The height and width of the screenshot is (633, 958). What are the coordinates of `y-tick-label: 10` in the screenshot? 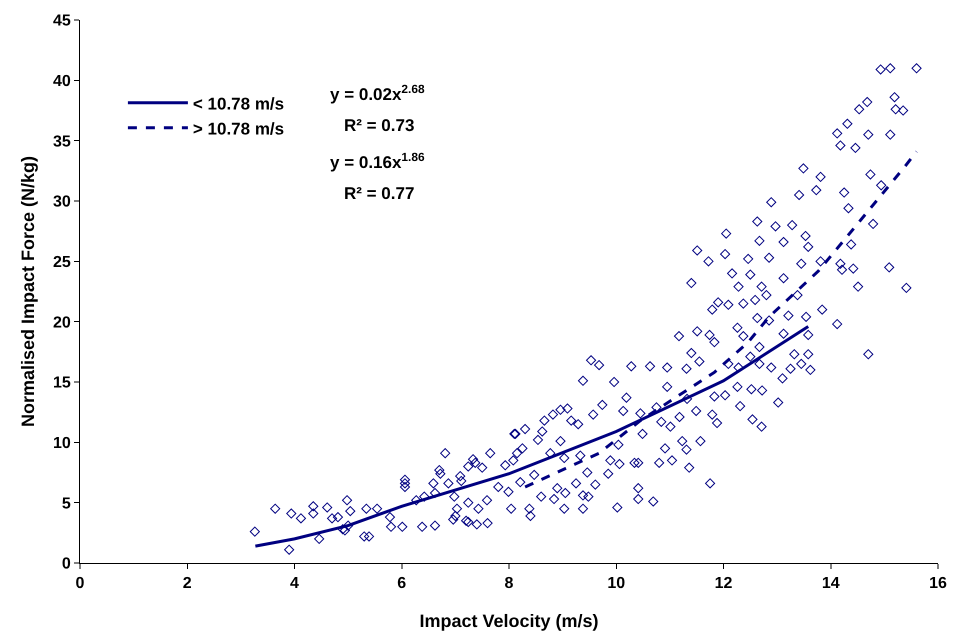 It's located at (62, 443).